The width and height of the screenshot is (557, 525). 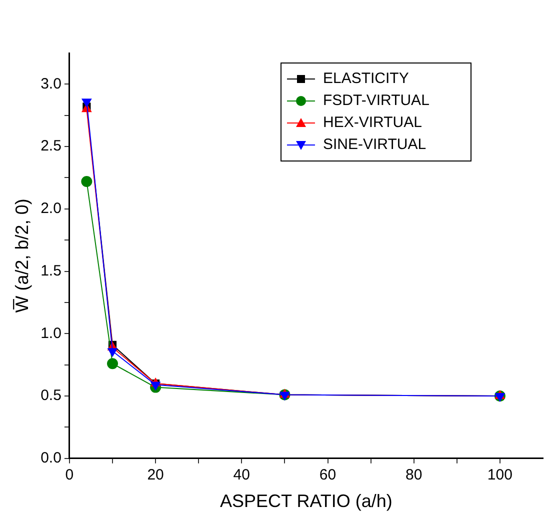 What do you see at coordinates (366, 79) in the screenshot?
I see `legend-label: ELASTICITY` at bounding box center [366, 79].